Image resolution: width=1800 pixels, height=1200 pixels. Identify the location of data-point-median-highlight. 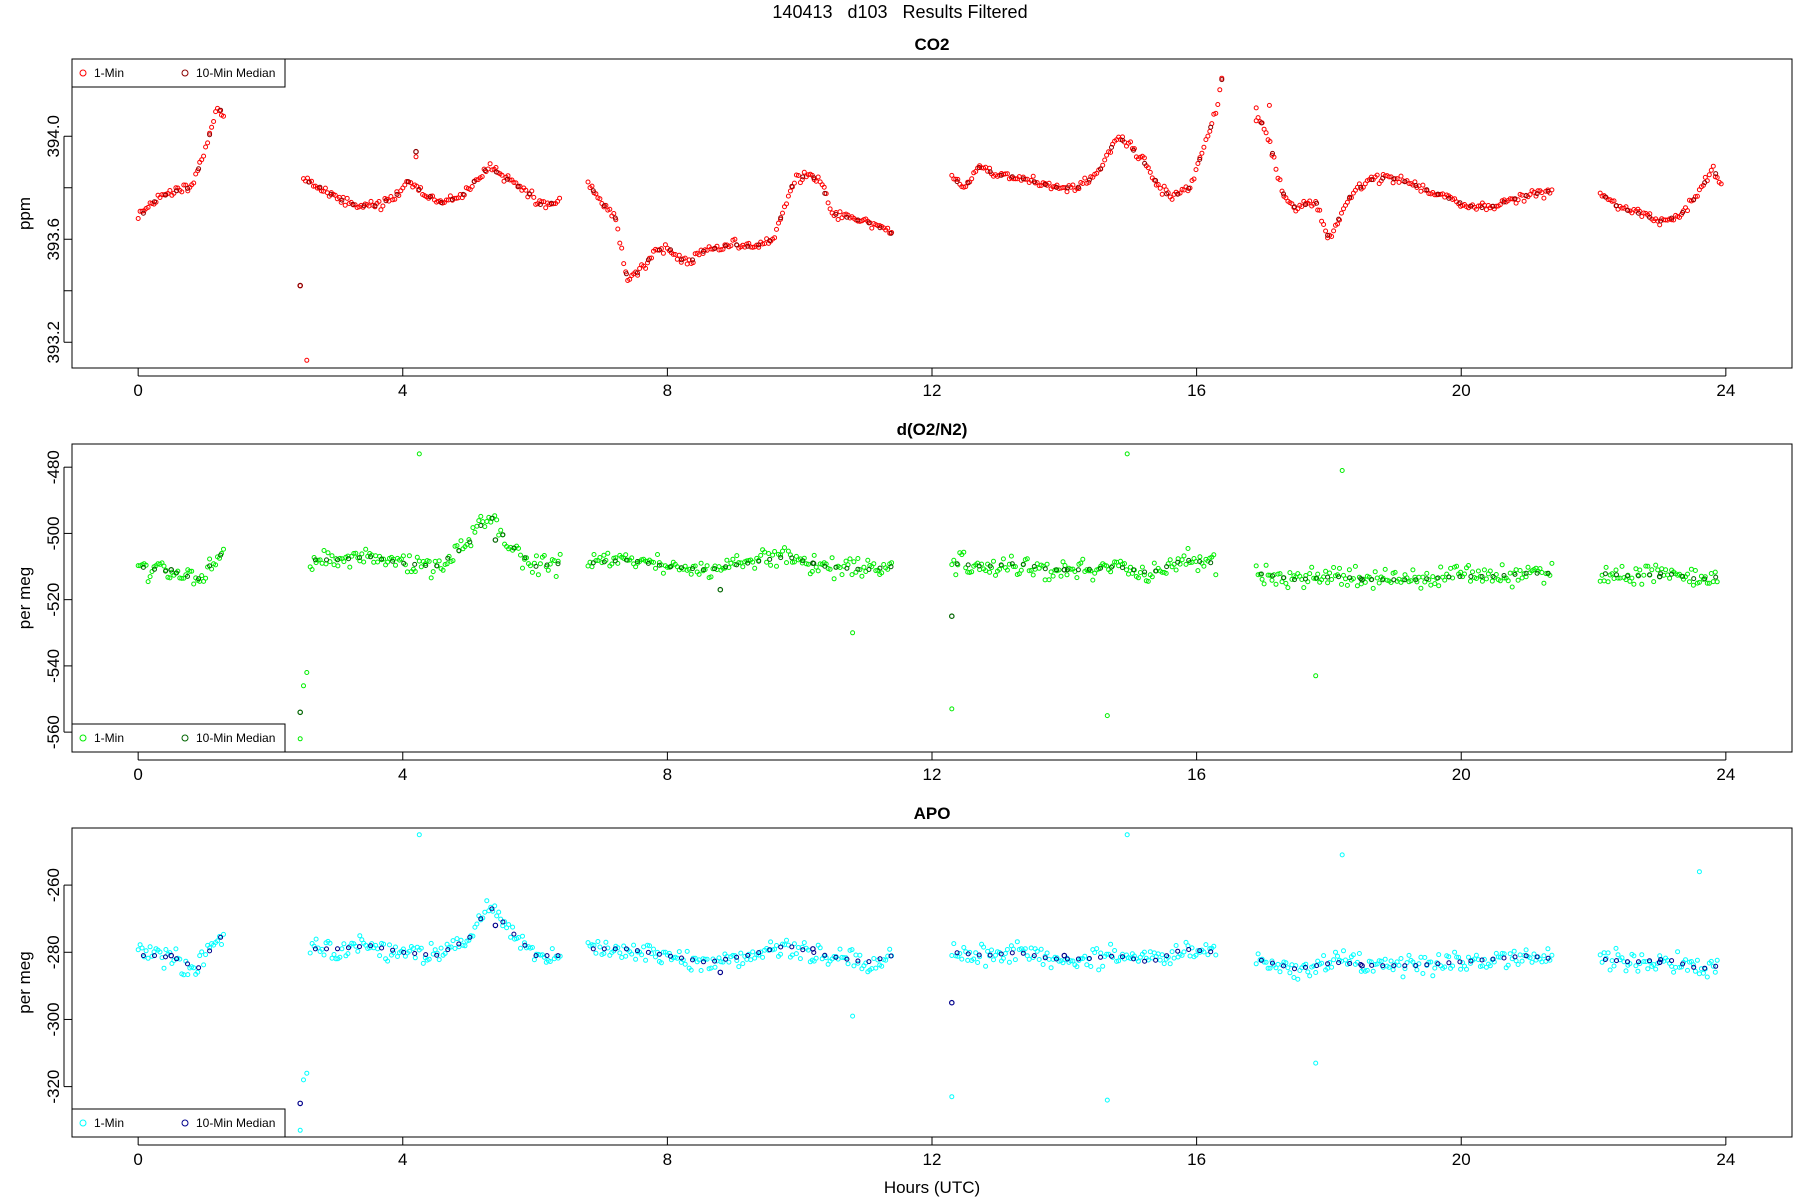
(495, 540).